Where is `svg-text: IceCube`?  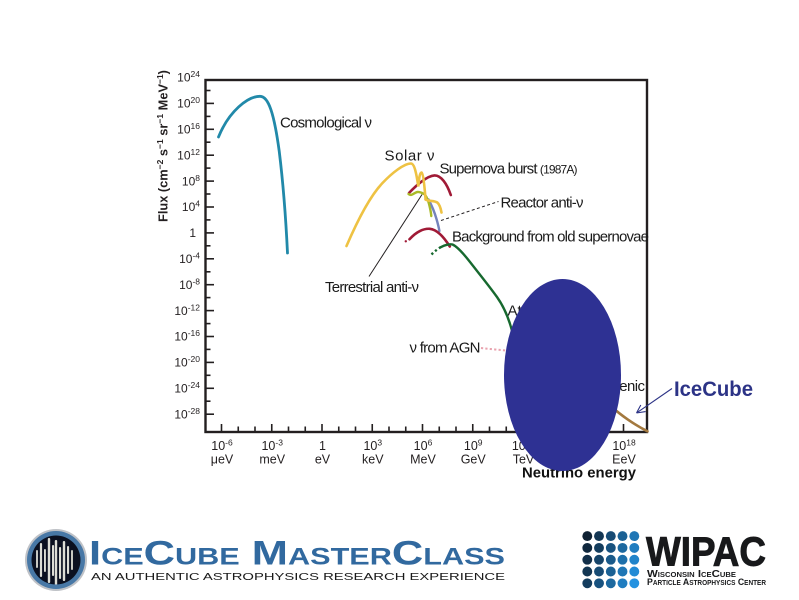 svg-text: IceCube is located at coordinates (713, 389).